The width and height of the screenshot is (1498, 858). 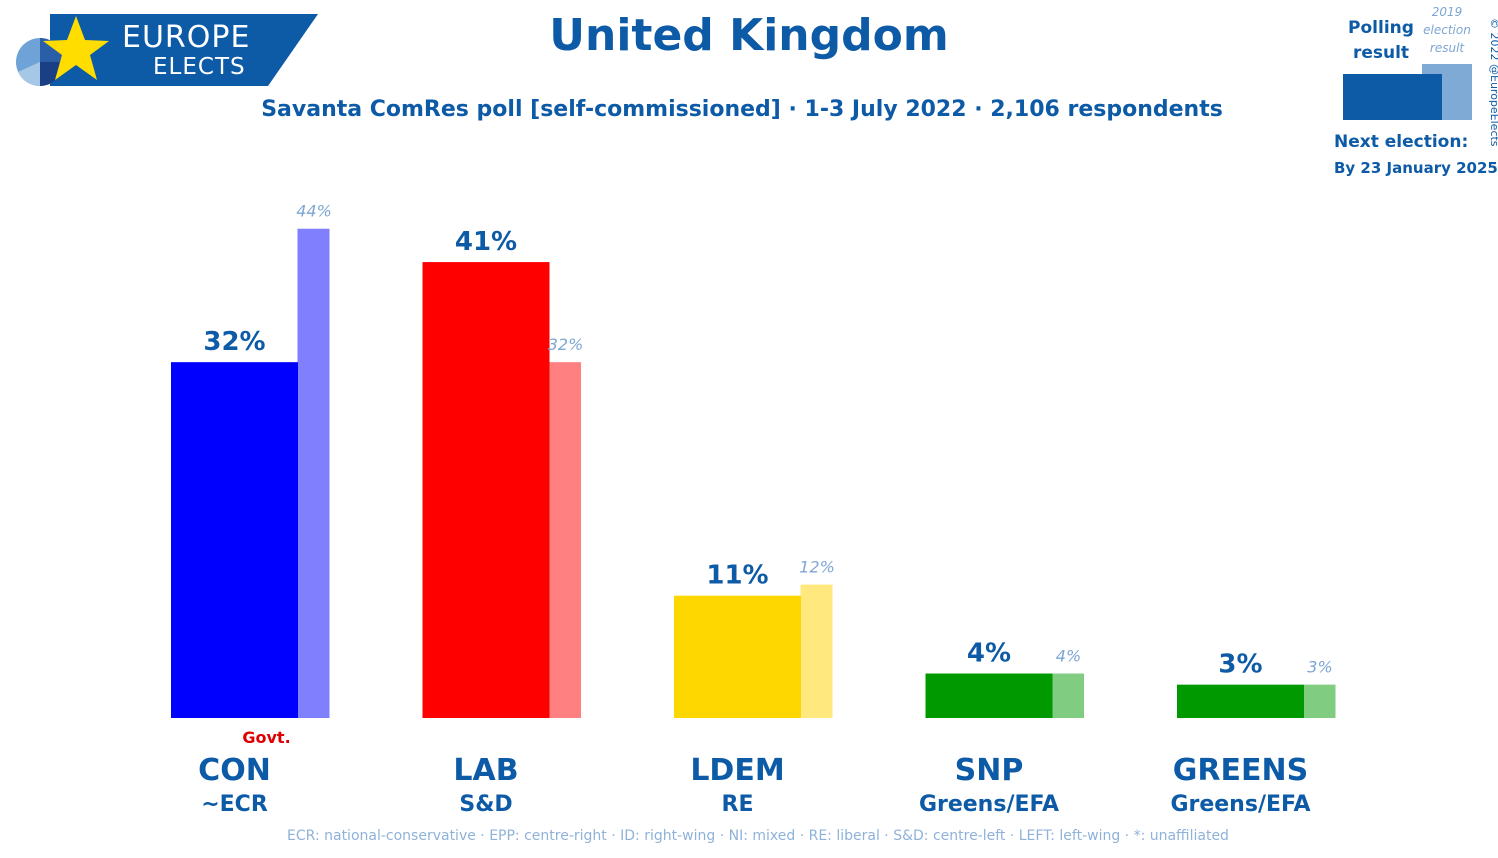 I want to click on bar-election-greens, so click(x=1319, y=701).